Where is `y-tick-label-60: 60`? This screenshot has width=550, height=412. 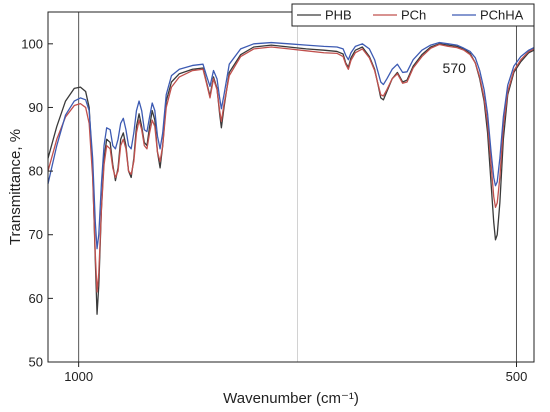 y-tick-label-60: 60 is located at coordinates (36, 298).